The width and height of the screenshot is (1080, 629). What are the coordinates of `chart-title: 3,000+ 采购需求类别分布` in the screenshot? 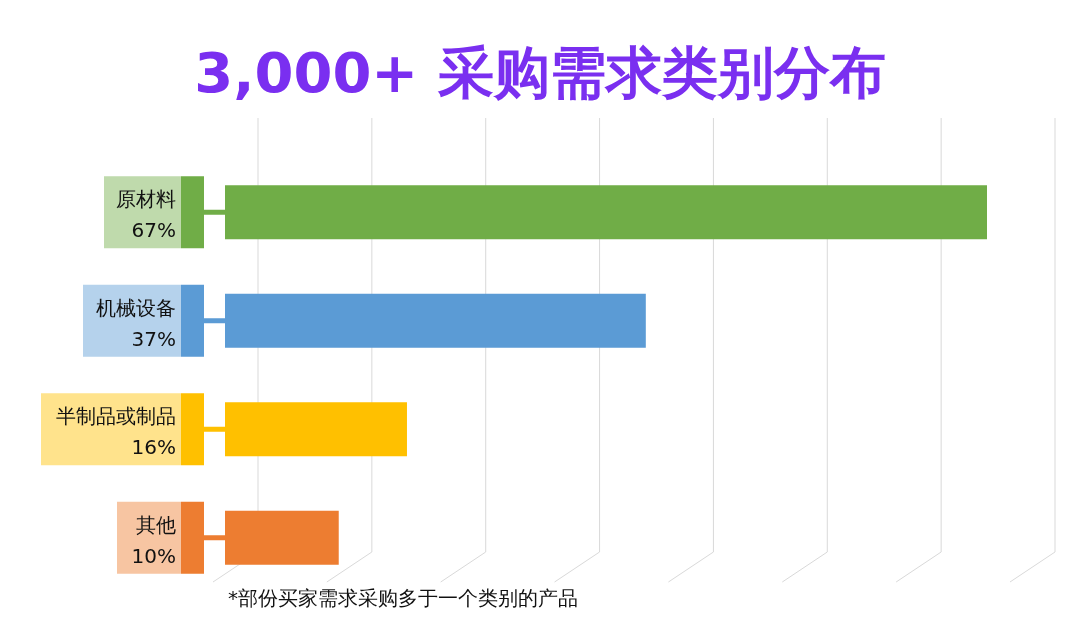 It's located at (540, 72).